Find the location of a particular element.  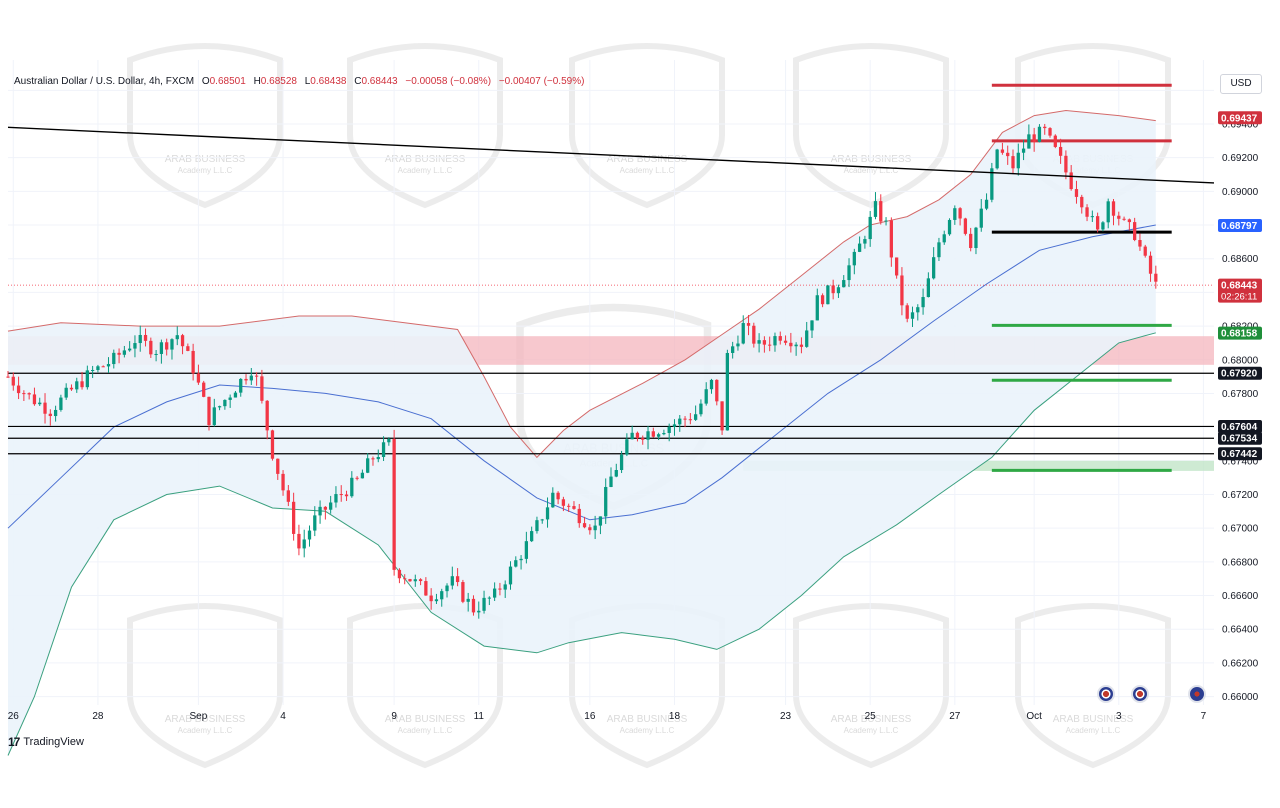

close-label: C is located at coordinates (358, 81).